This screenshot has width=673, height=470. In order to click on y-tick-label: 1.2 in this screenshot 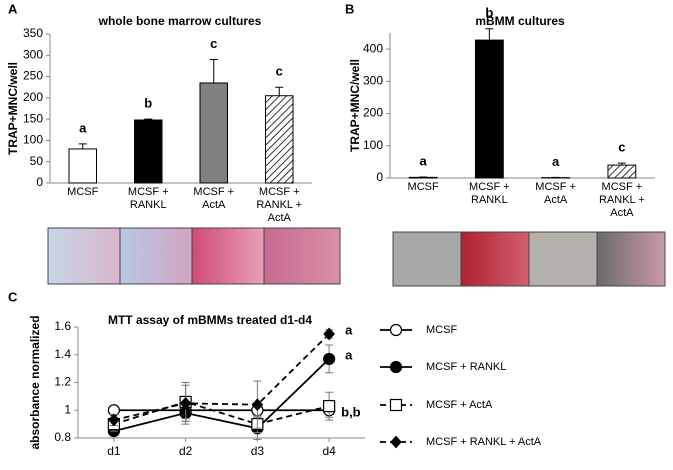, I will do `click(62, 382)`.